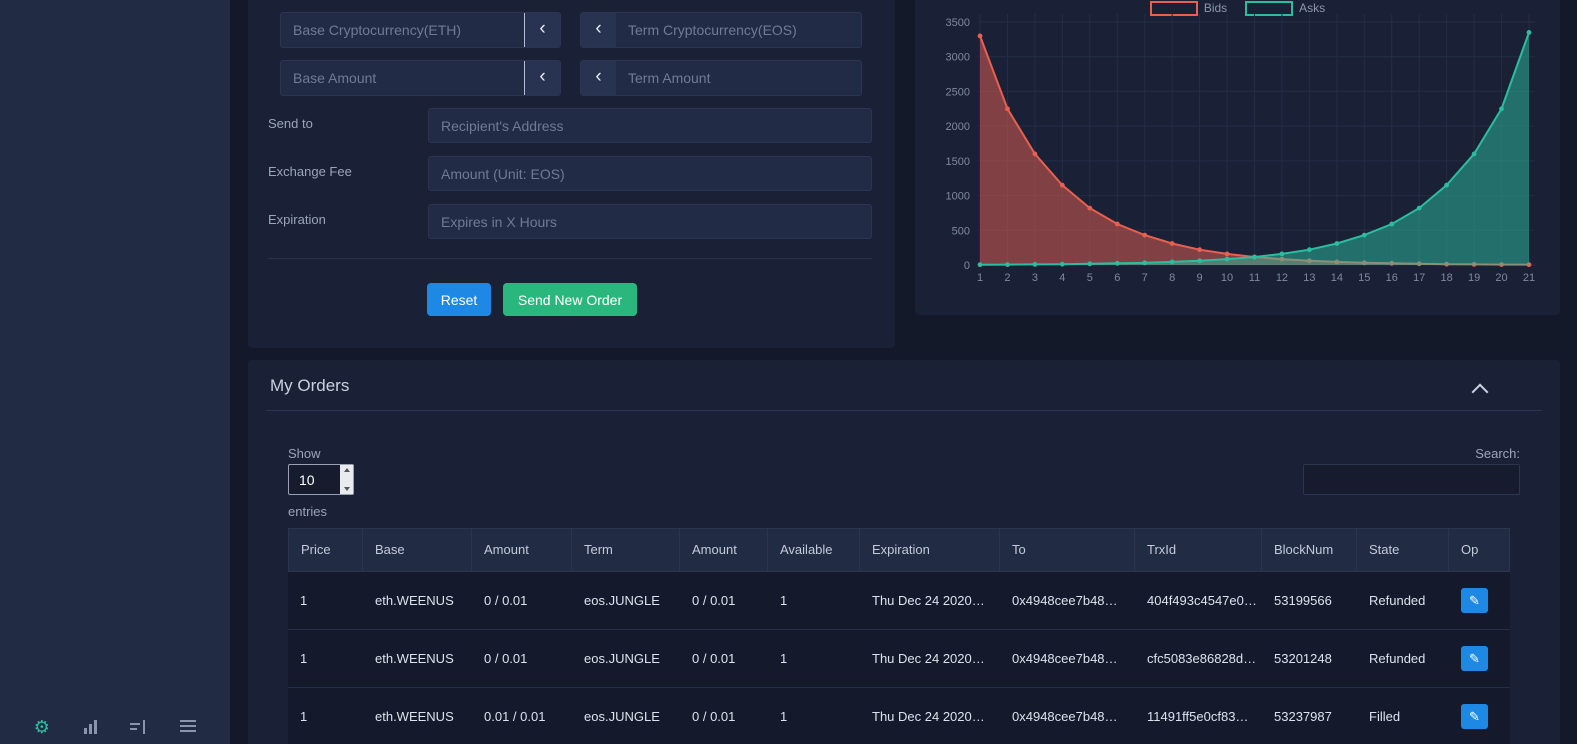 The width and height of the screenshot is (1577, 744). Describe the element at coordinates (90, 727) in the screenshot. I see `bar-chart-icon` at that location.